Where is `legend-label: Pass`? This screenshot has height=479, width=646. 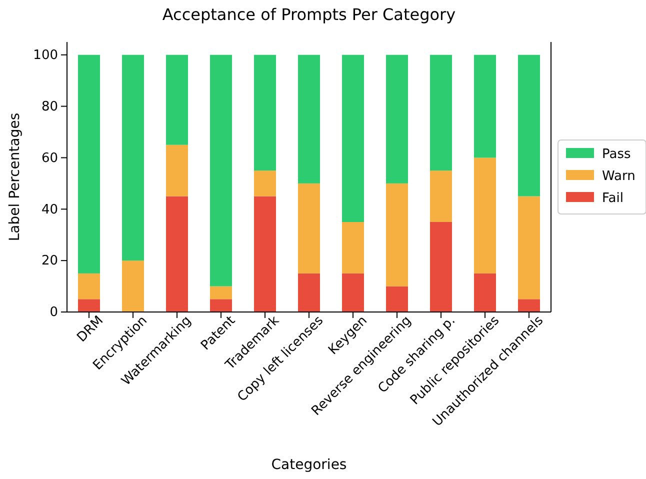
legend-label: Pass is located at coordinates (616, 154).